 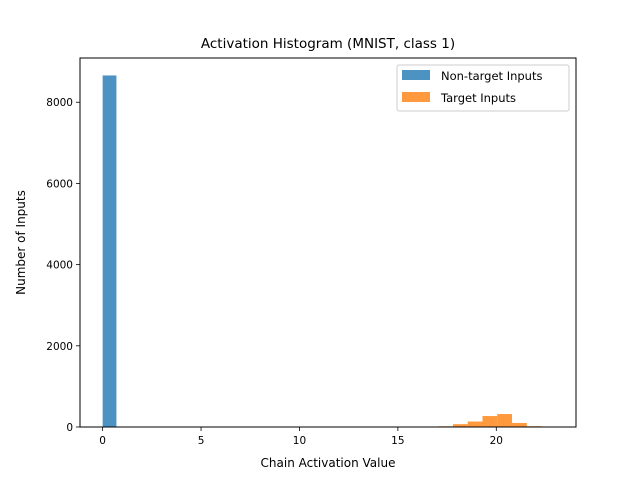 What do you see at coordinates (416, 97) in the screenshot?
I see `legend-swatch-target` at bounding box center [416, 97].